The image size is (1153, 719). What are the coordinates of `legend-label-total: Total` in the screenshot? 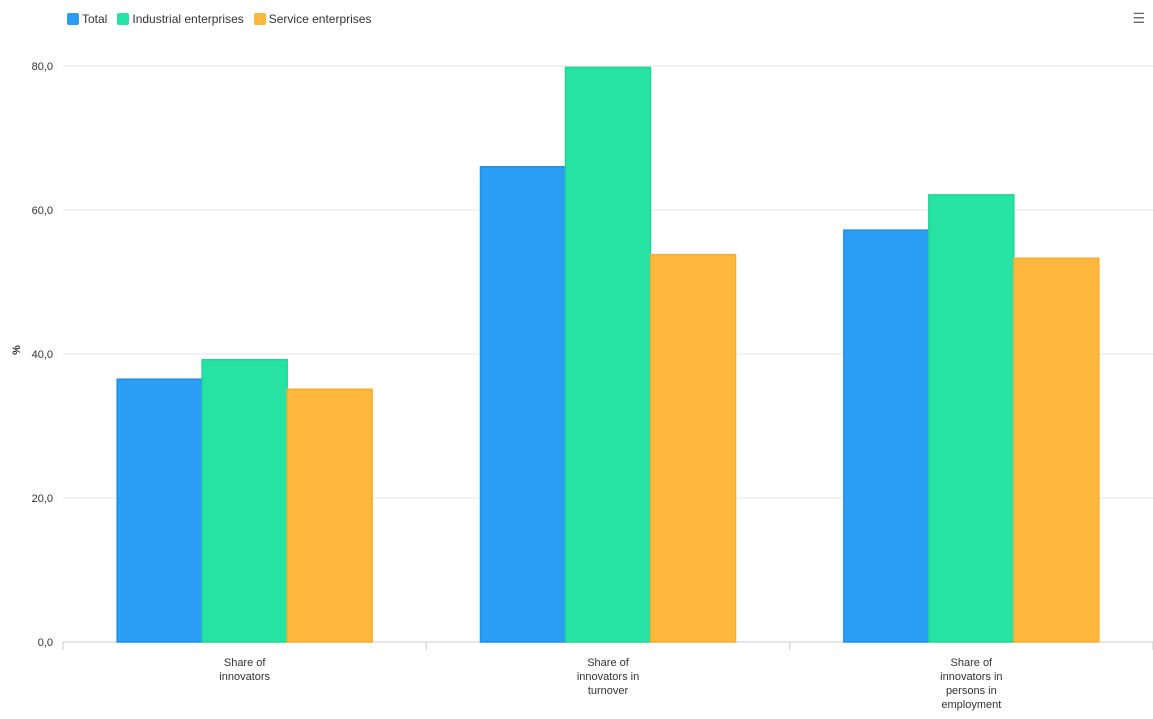 It's located at (95, 19).